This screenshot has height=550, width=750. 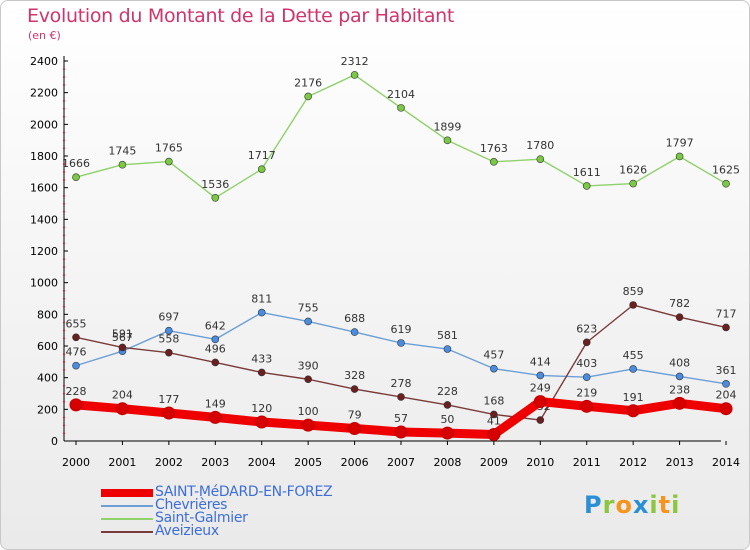 I want to click on data-label: 496, so click(x=215, y=348).